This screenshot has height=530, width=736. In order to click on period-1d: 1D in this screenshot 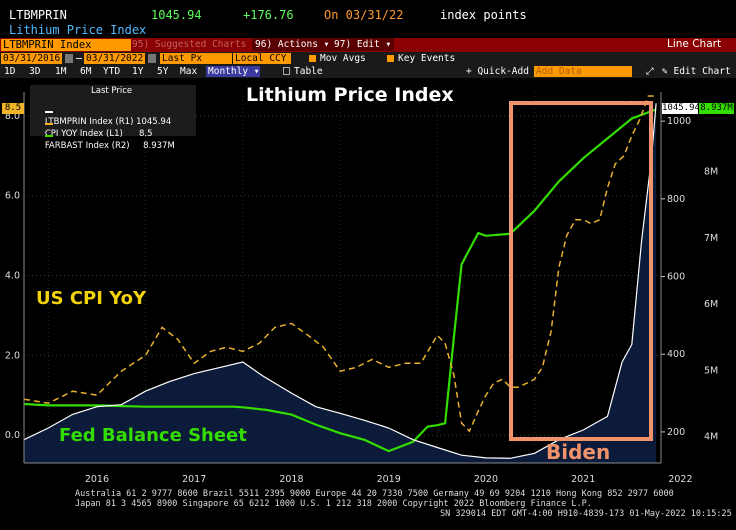, I will do `click(10, 71)`.